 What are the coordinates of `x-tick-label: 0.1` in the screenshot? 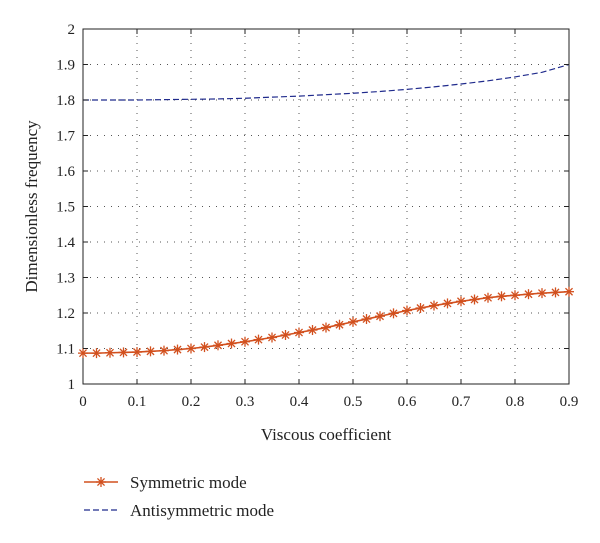 It's located at (137, 402).